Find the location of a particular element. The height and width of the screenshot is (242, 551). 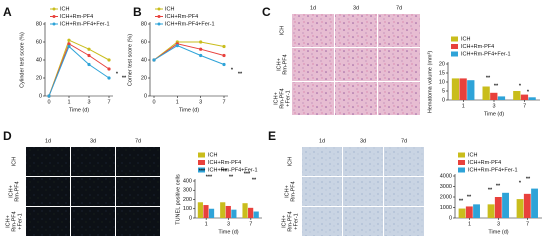

y-tick-label: 40 is located at coordinates (39, 60).